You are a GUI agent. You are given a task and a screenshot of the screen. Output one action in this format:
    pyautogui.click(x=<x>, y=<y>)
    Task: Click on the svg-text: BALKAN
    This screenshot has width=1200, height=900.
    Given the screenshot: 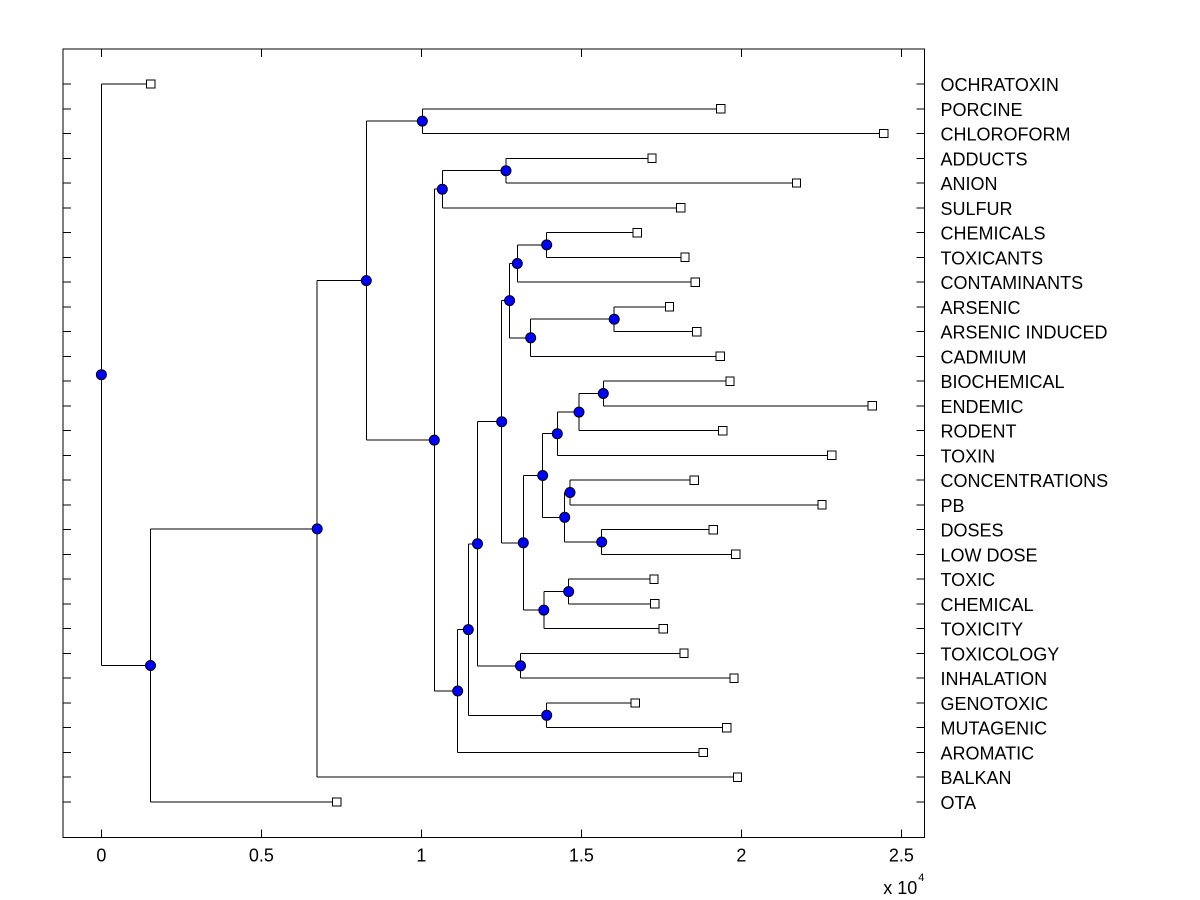 What is the action you would take?
    pyautogui.click(x=976, y=778)
    